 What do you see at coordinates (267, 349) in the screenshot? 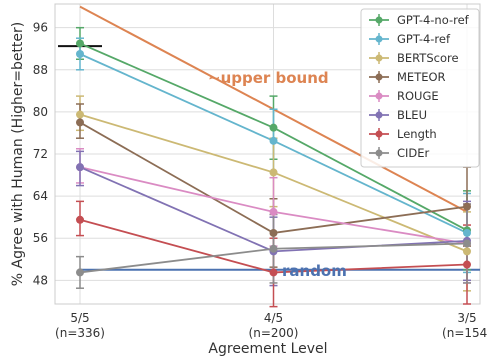
I see `x-axis-title: Agreement Level` at bounding box center [267, 349].